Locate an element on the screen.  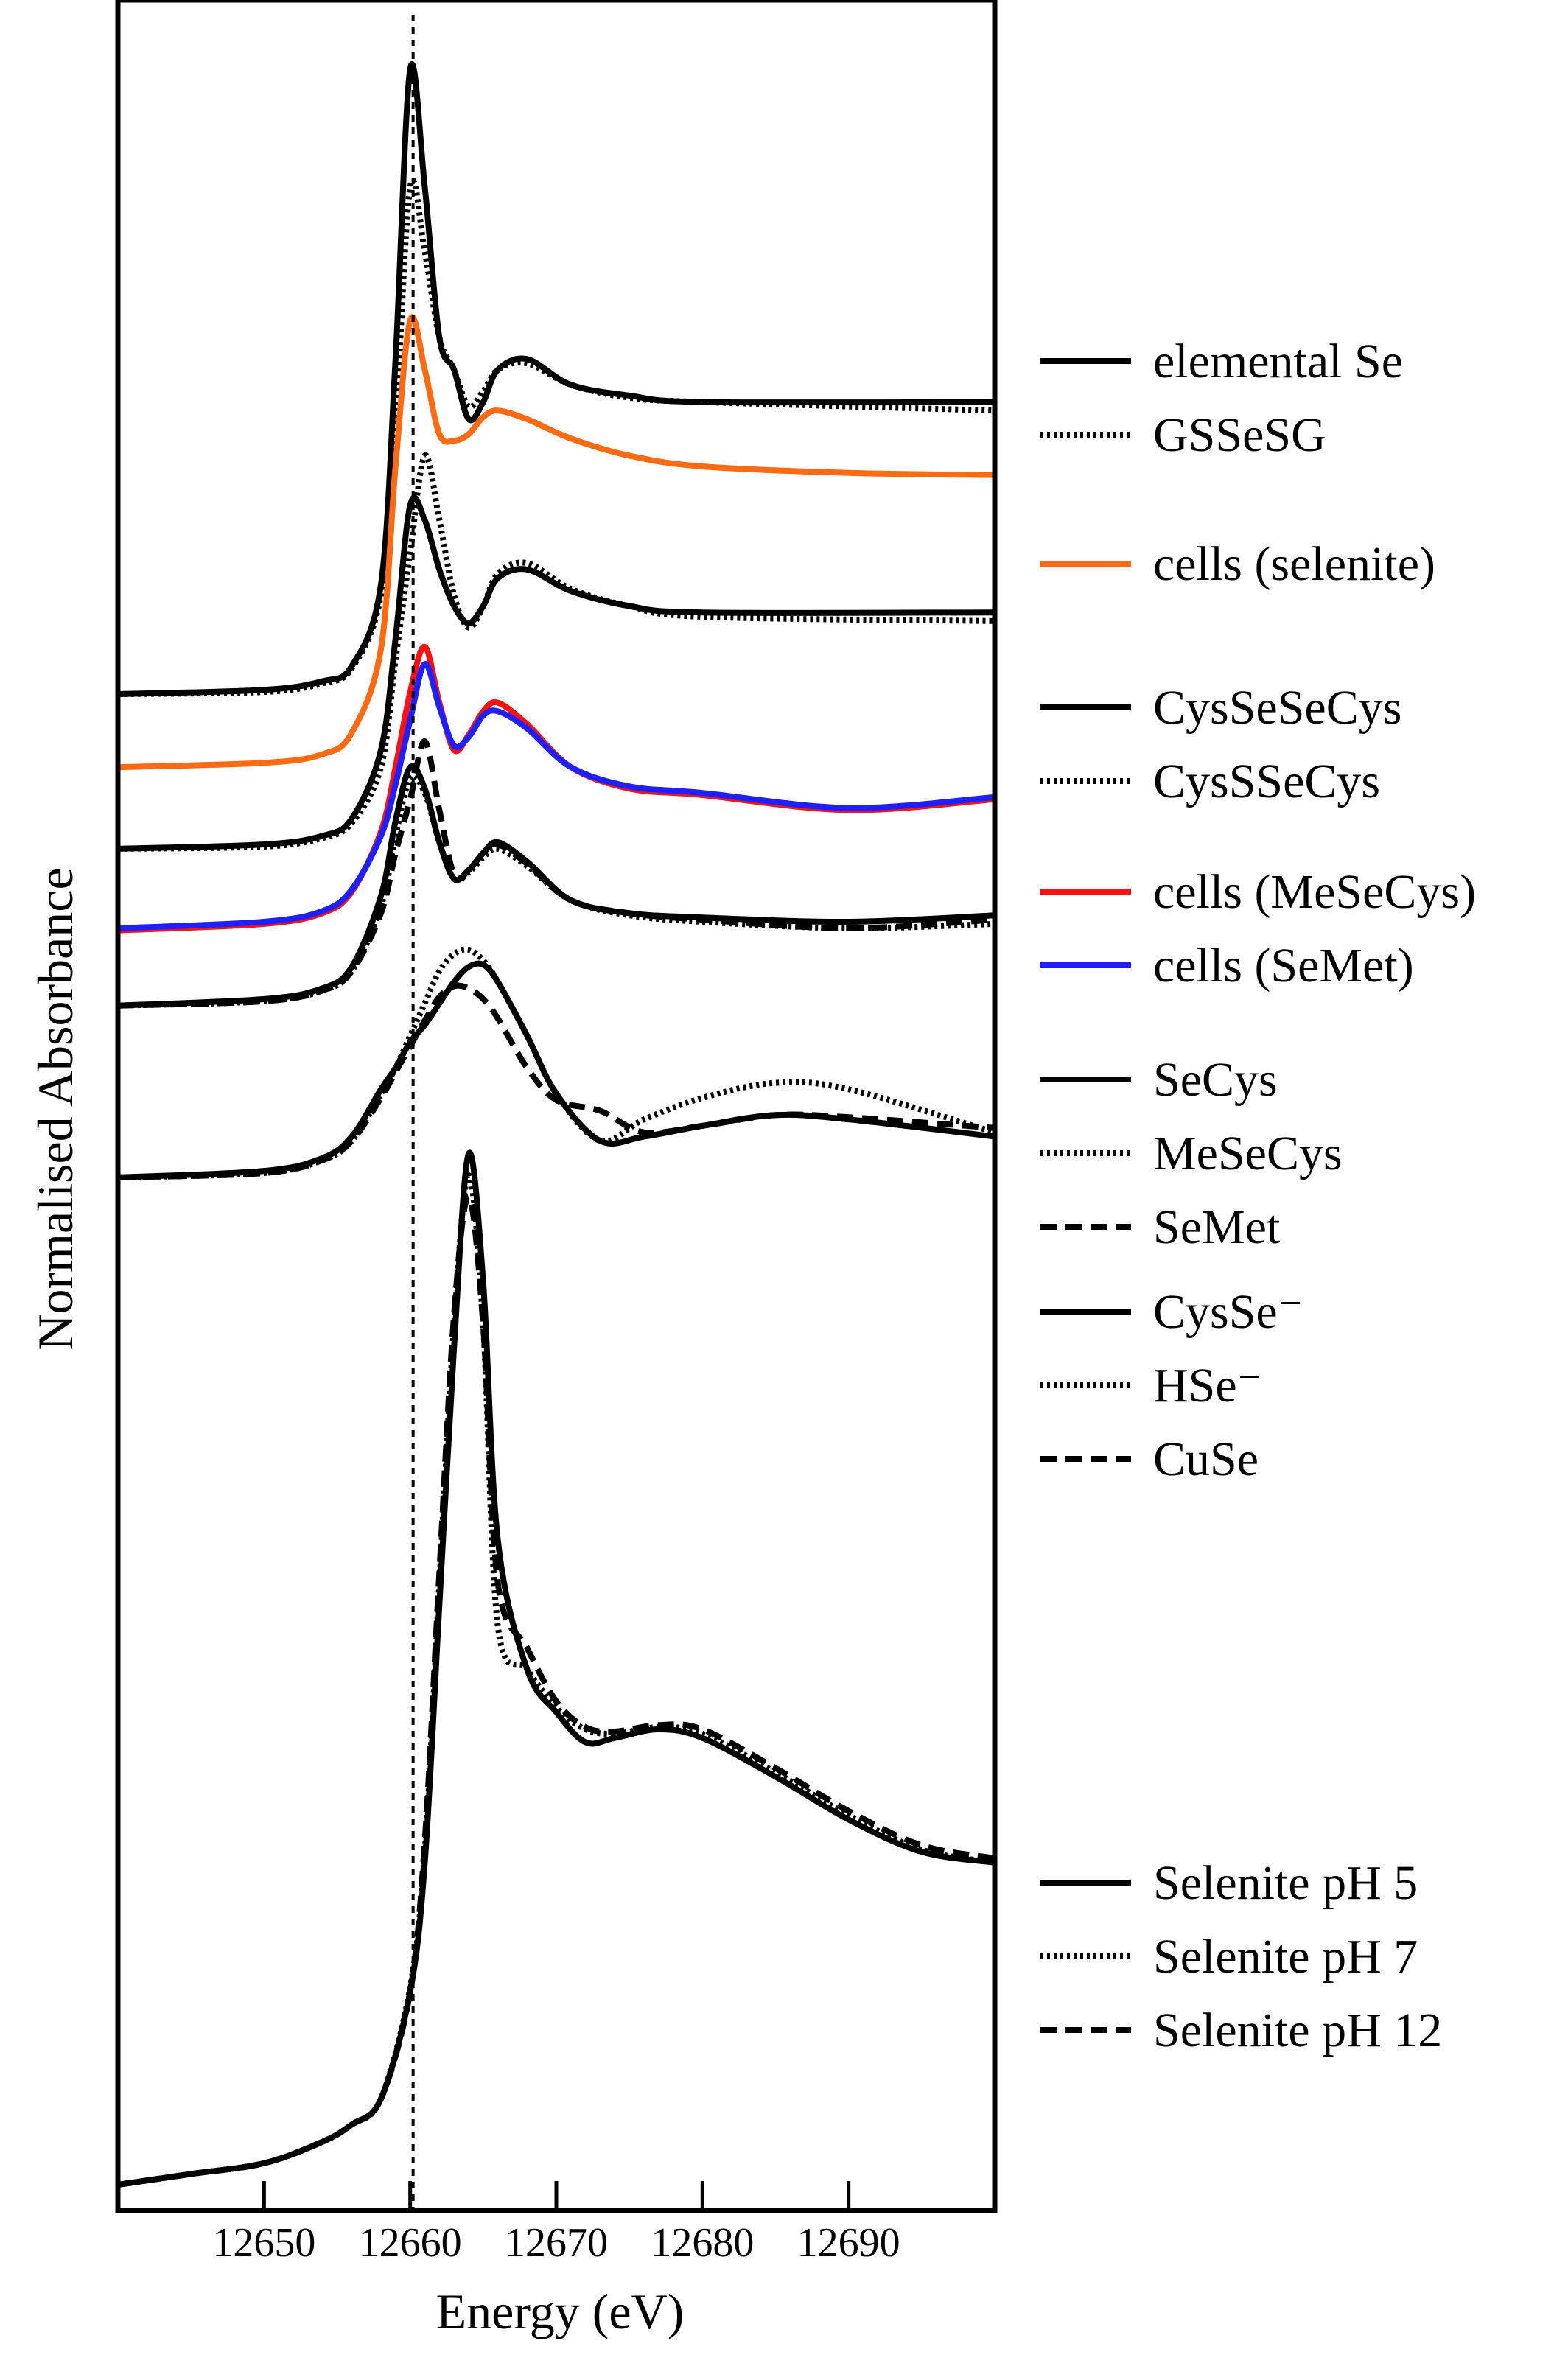
series-line-cysssecys is located at coordinates (556, 652).